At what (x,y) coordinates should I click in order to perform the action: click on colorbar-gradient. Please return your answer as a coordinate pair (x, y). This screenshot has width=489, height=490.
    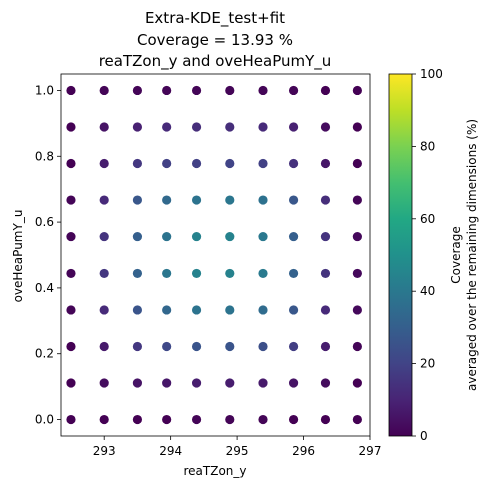
    Looking at the image, I should click on (400, 255).